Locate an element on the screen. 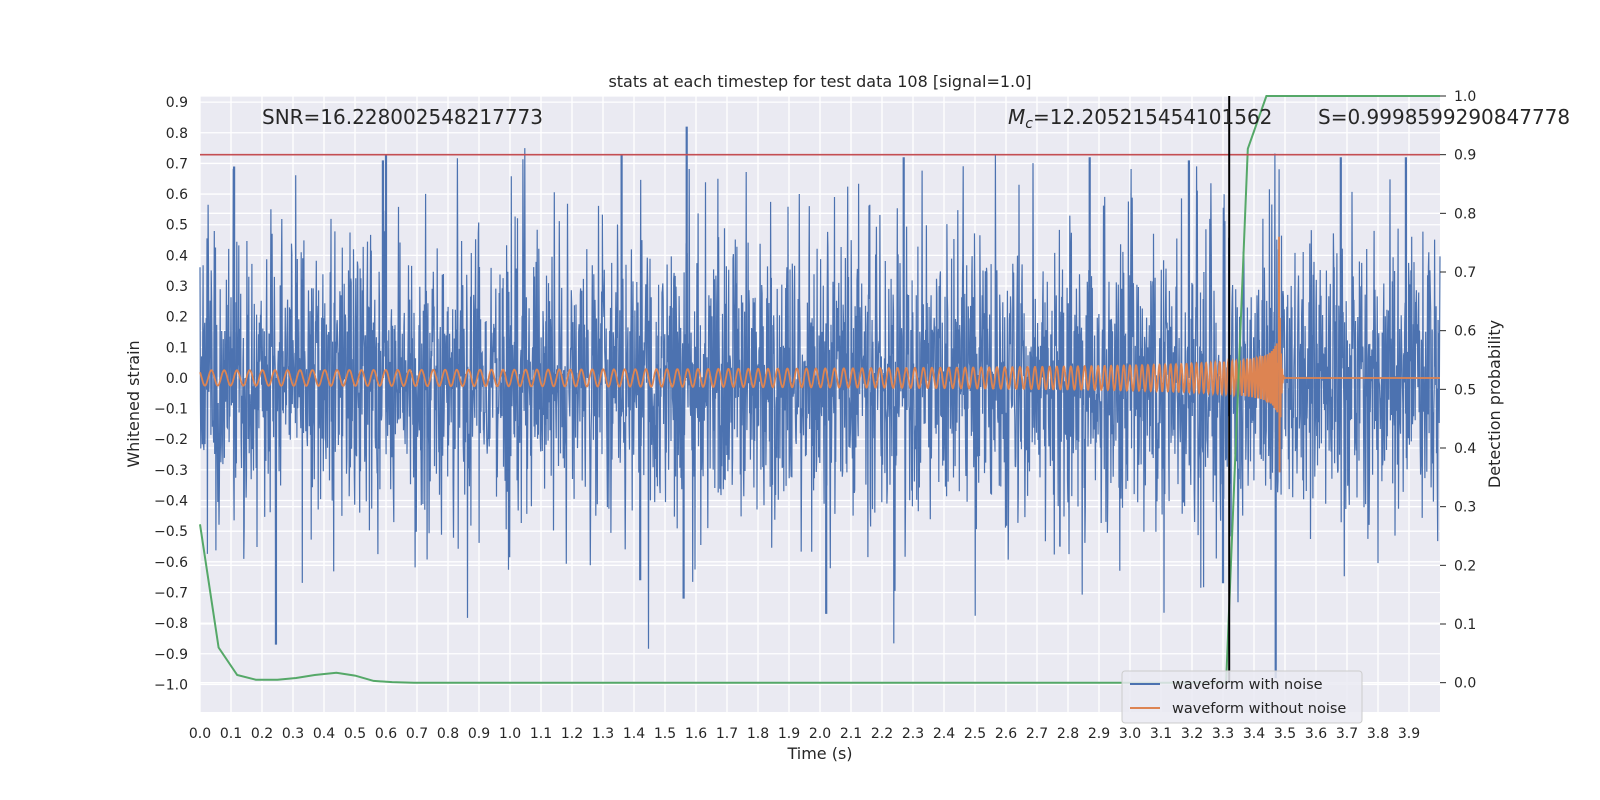 This screenshot has width=1600, height=800. y2-tick-label: 0.0 is located at coordinates (1465, 684).